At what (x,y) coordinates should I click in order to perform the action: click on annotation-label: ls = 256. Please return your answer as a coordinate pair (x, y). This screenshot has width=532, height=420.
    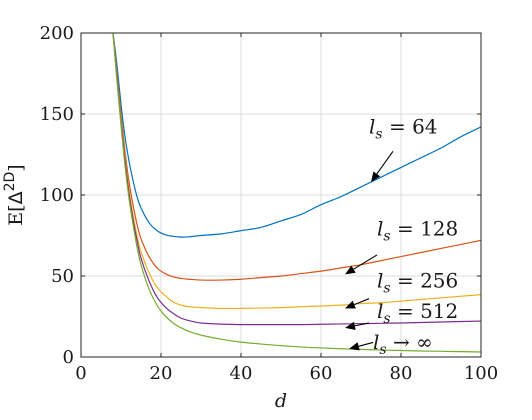
    Looking at the image, I should click on (417, 282).